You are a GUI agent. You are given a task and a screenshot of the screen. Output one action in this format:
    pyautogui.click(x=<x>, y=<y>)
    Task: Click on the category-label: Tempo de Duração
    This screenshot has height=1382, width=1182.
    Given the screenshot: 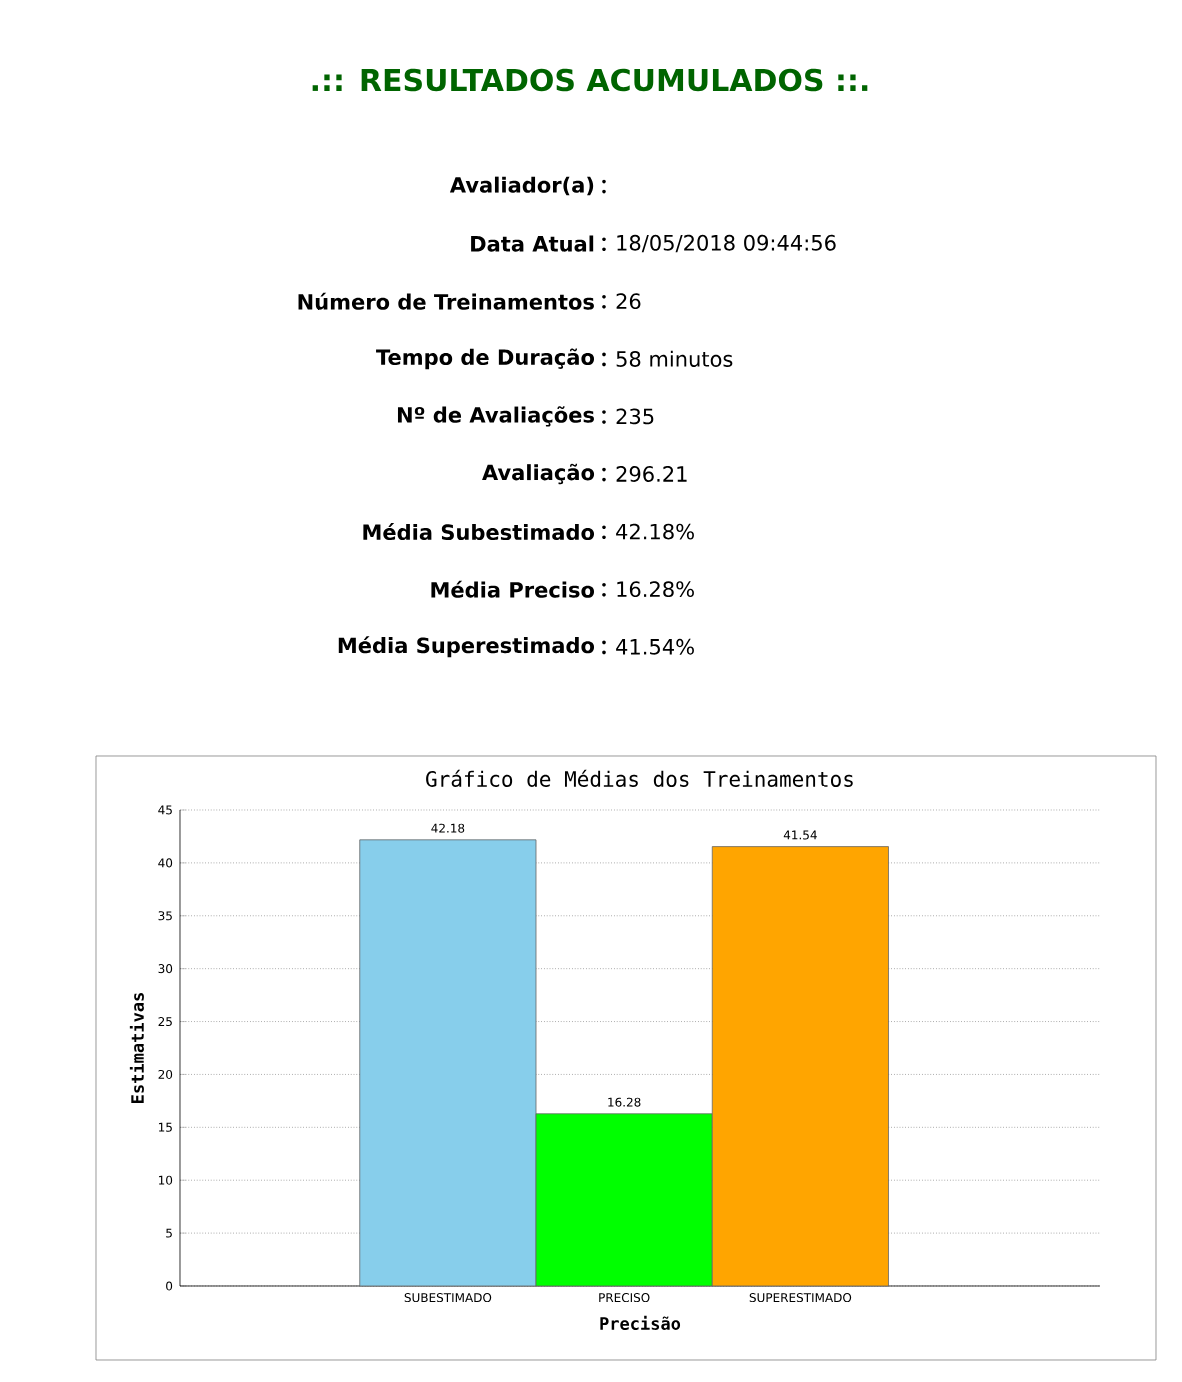 What is the action you would take?
    pyautogui.click(x=485, y=359)
    